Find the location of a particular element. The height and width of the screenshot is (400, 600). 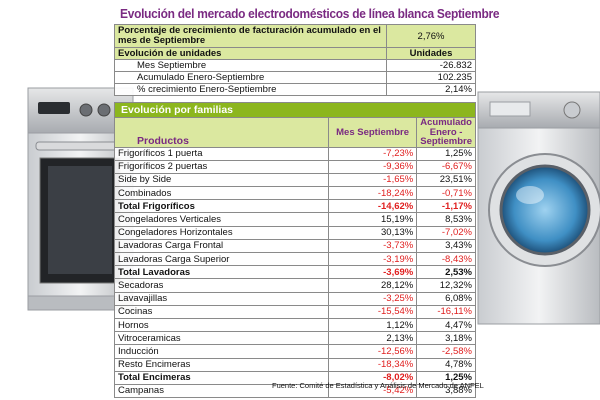

product-cell: Secadoras is located at coordinates (221, 285).